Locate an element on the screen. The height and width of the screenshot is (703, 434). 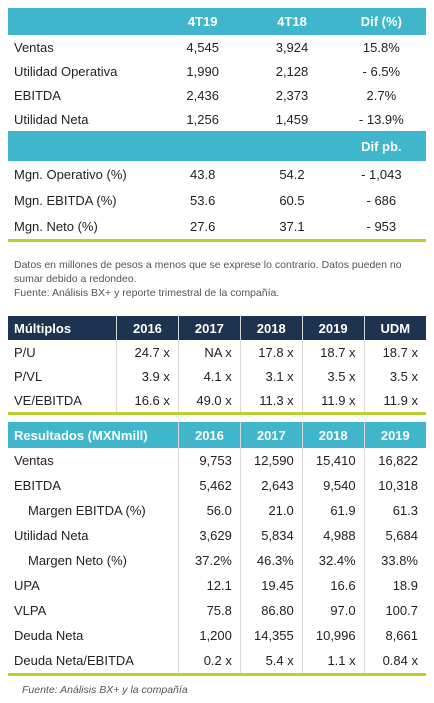
data-row: Mgn. Operativo (%) 43.8 54.2 - 1,043 is located at coordinates (217, 174).